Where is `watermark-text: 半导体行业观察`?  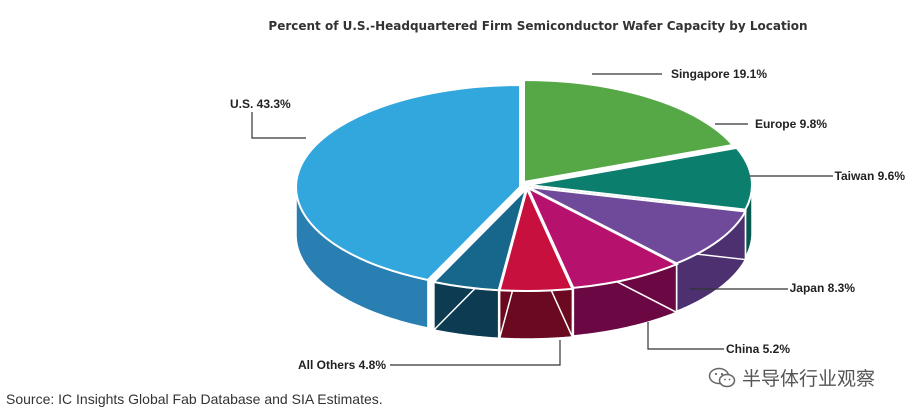 watermark-text: 半导体行业观察 is located at coordinates (809, 379).